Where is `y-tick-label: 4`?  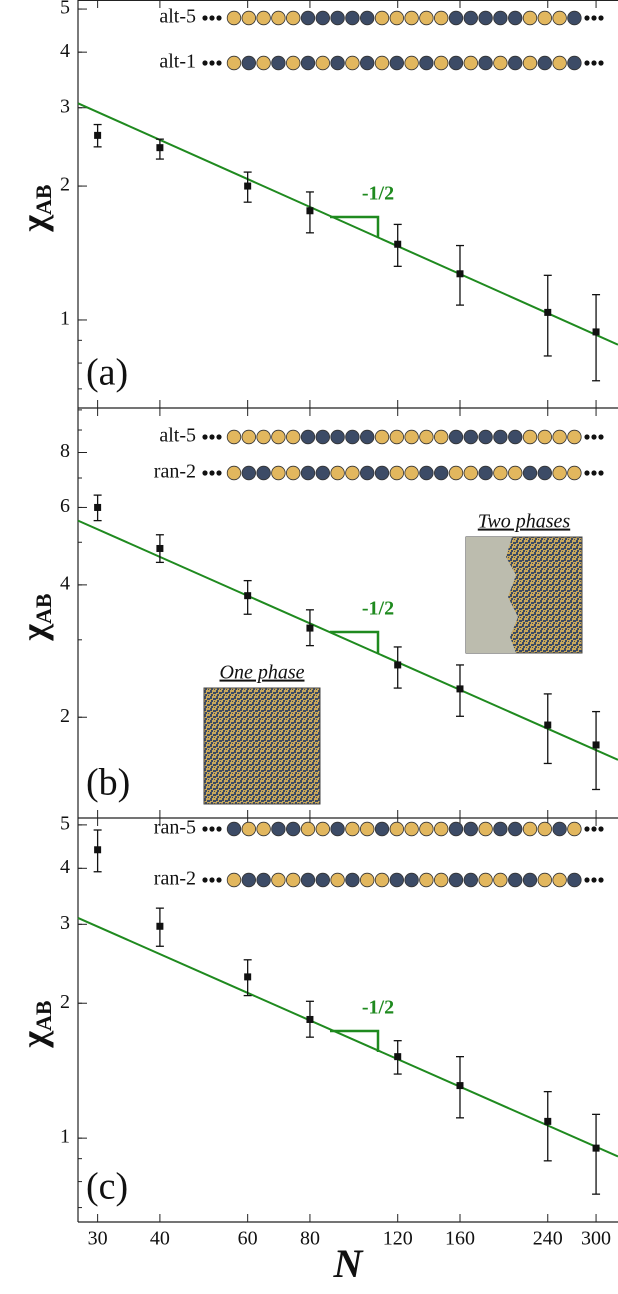 y-tick-label: 4 is located at coordinates (65, 583).